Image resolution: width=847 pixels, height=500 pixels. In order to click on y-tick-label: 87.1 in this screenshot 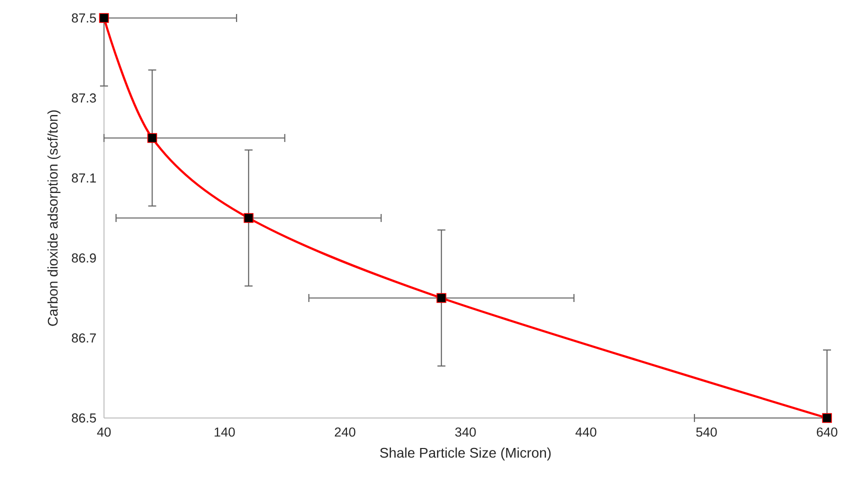, I will do `click(84, 178)`.